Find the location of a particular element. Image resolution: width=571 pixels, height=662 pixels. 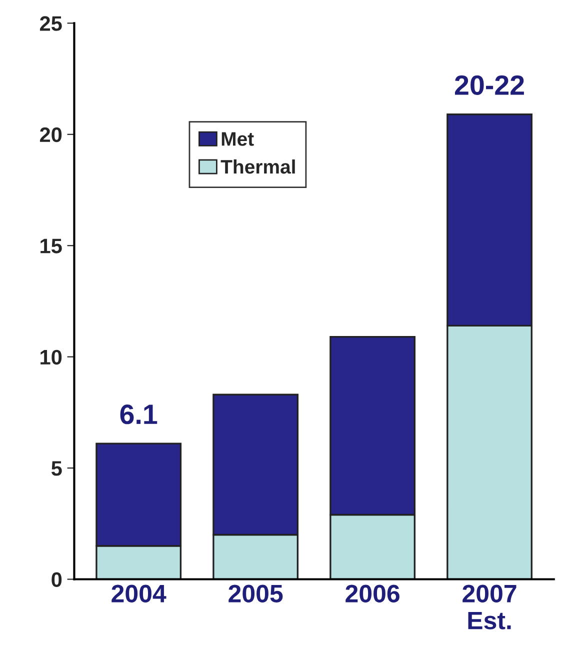

y-tick-label: 20 is located at coordinates (51, 134).